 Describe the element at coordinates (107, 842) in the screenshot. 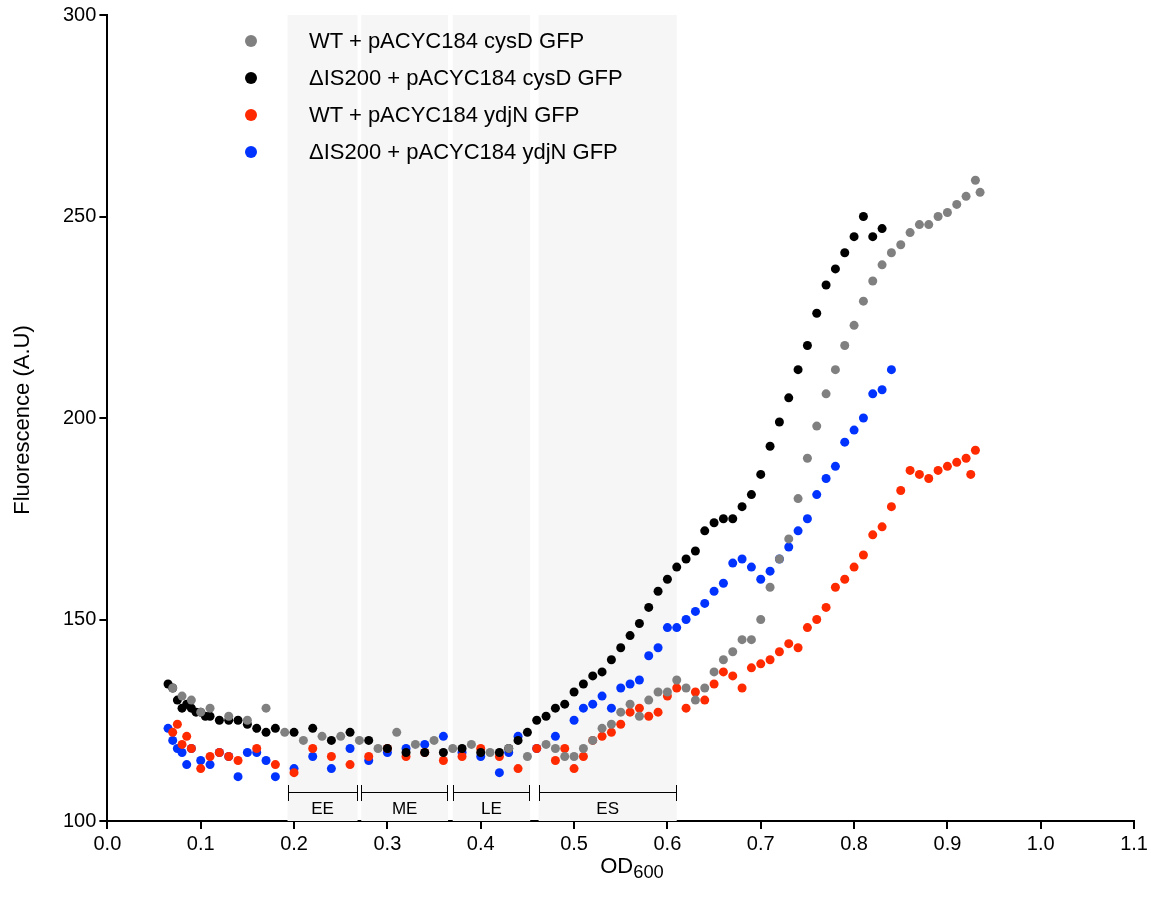

I see `x-tick-label: 0.0` at that location.